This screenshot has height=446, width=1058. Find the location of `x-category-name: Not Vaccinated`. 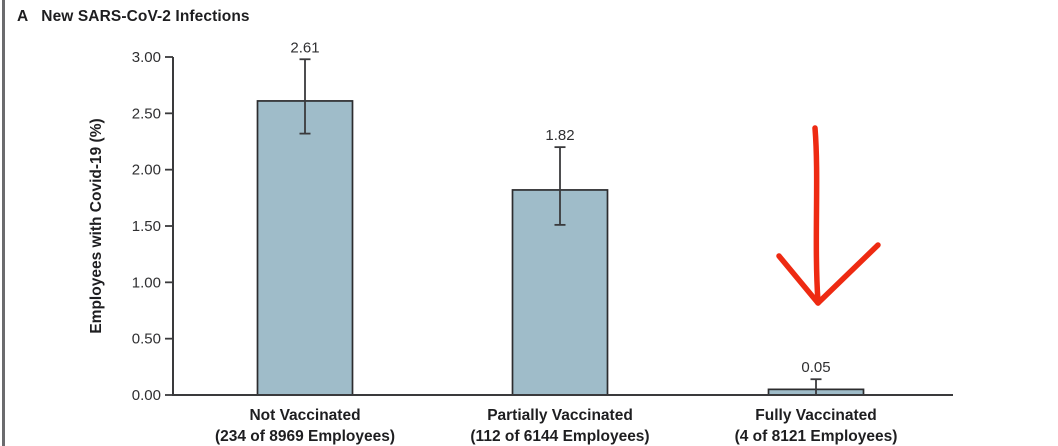

x-category-name: Not Vaccinated is located at coordinates (304, 415).